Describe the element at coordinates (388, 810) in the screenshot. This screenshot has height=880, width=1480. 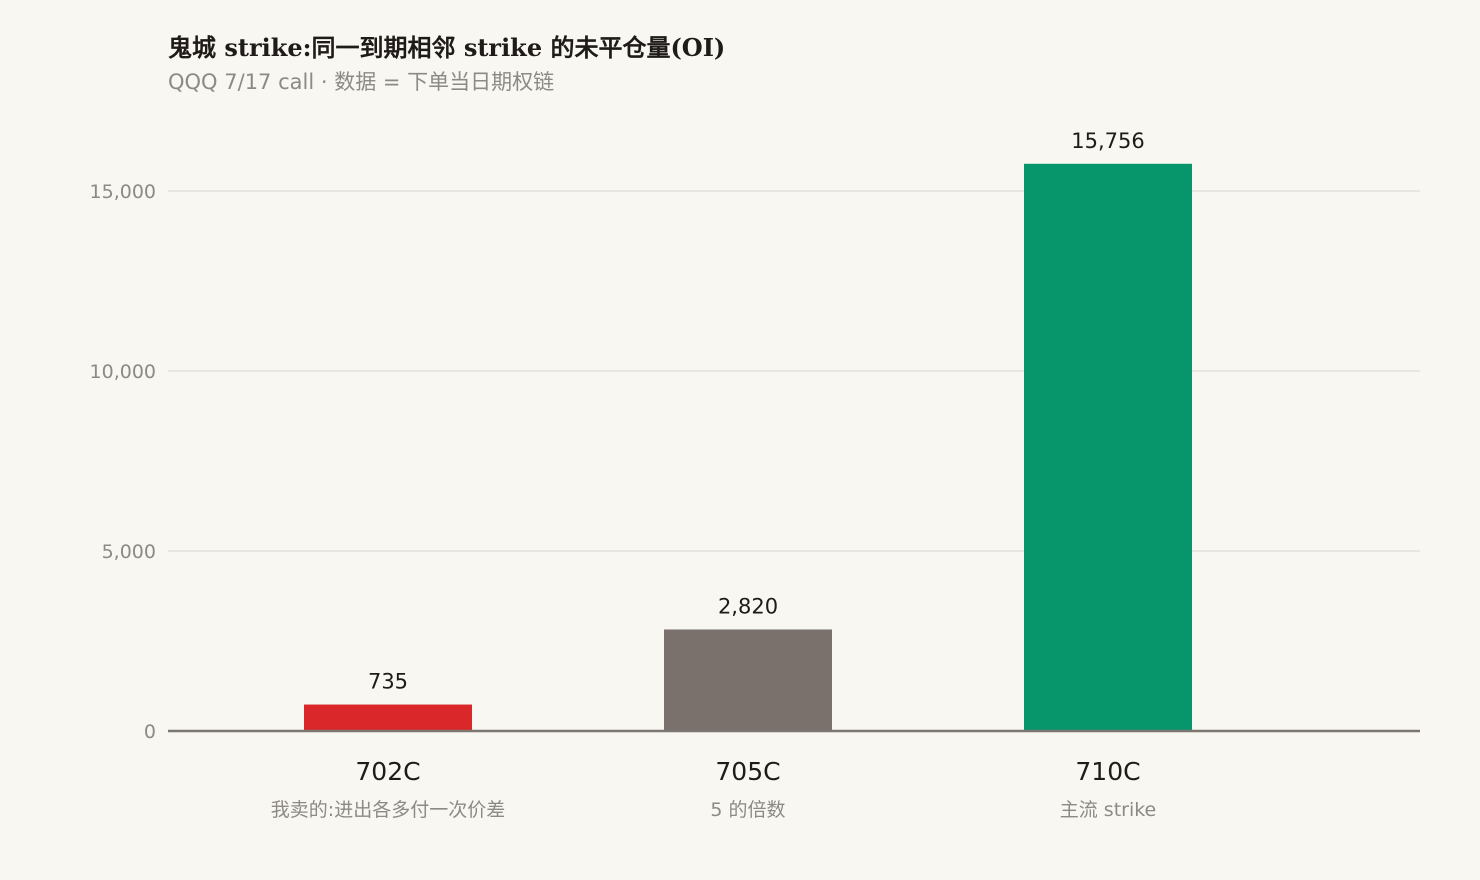
I see `x-category-note: 我卖的:进出各多付一次价差` at that location.